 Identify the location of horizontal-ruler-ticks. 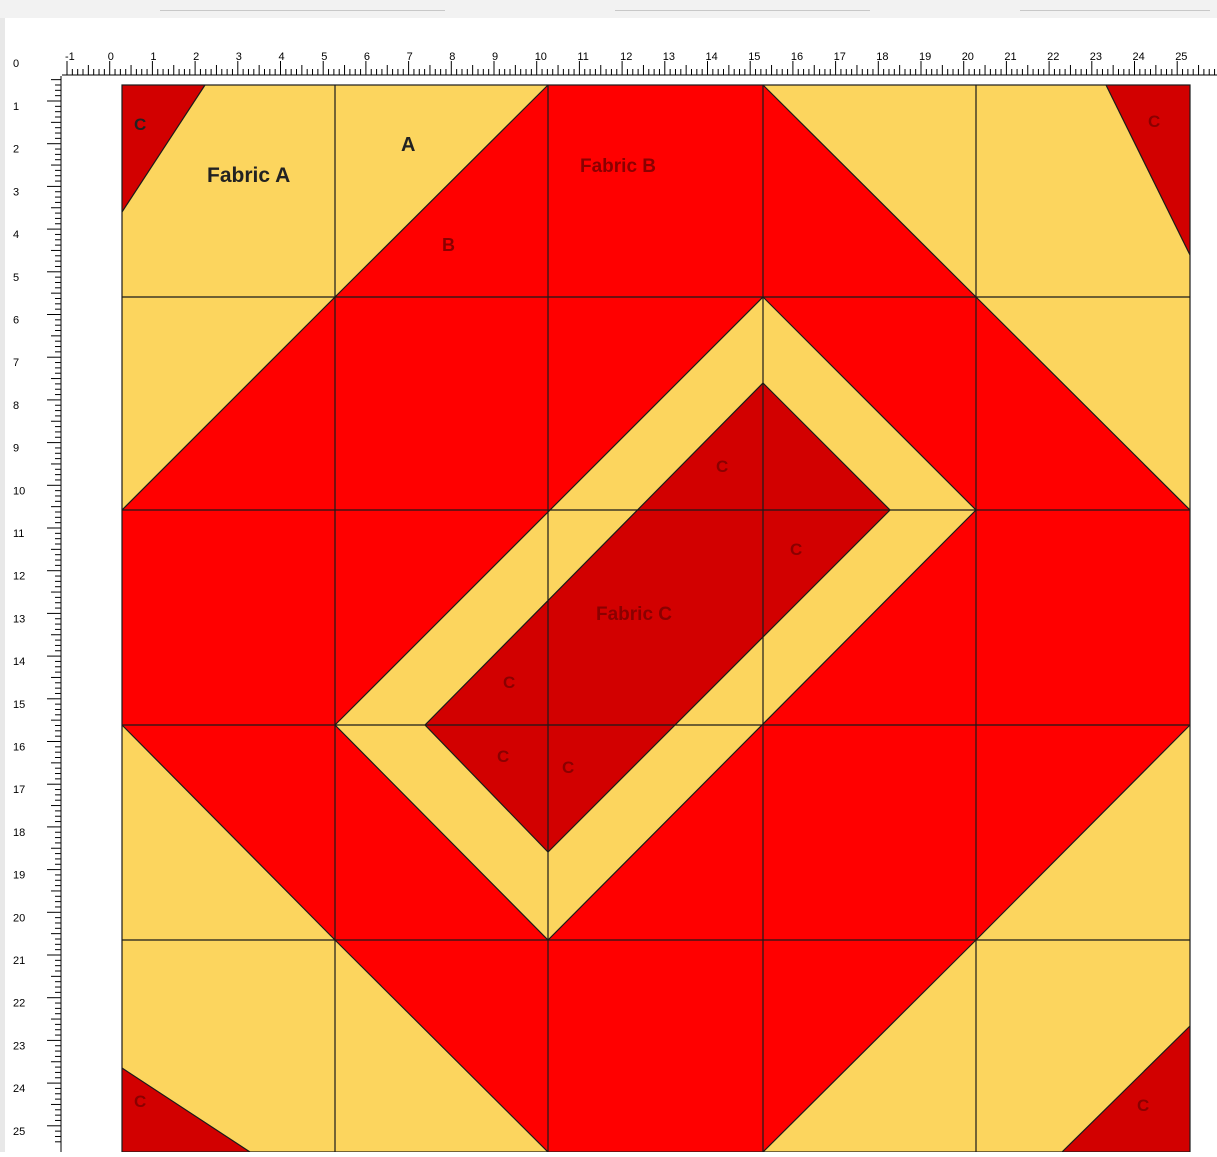
(639, 68).